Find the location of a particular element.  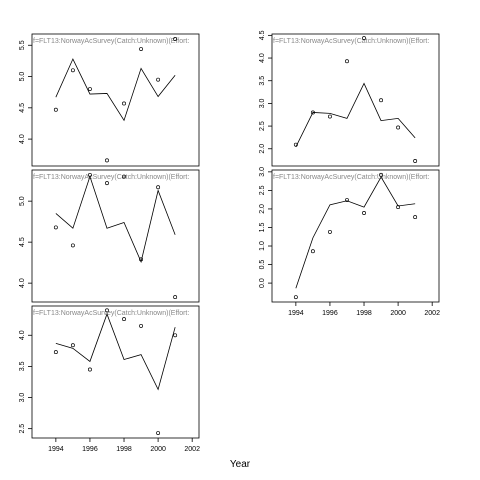

y-tick-label: 1.5 is located at coordinates (262, 228).